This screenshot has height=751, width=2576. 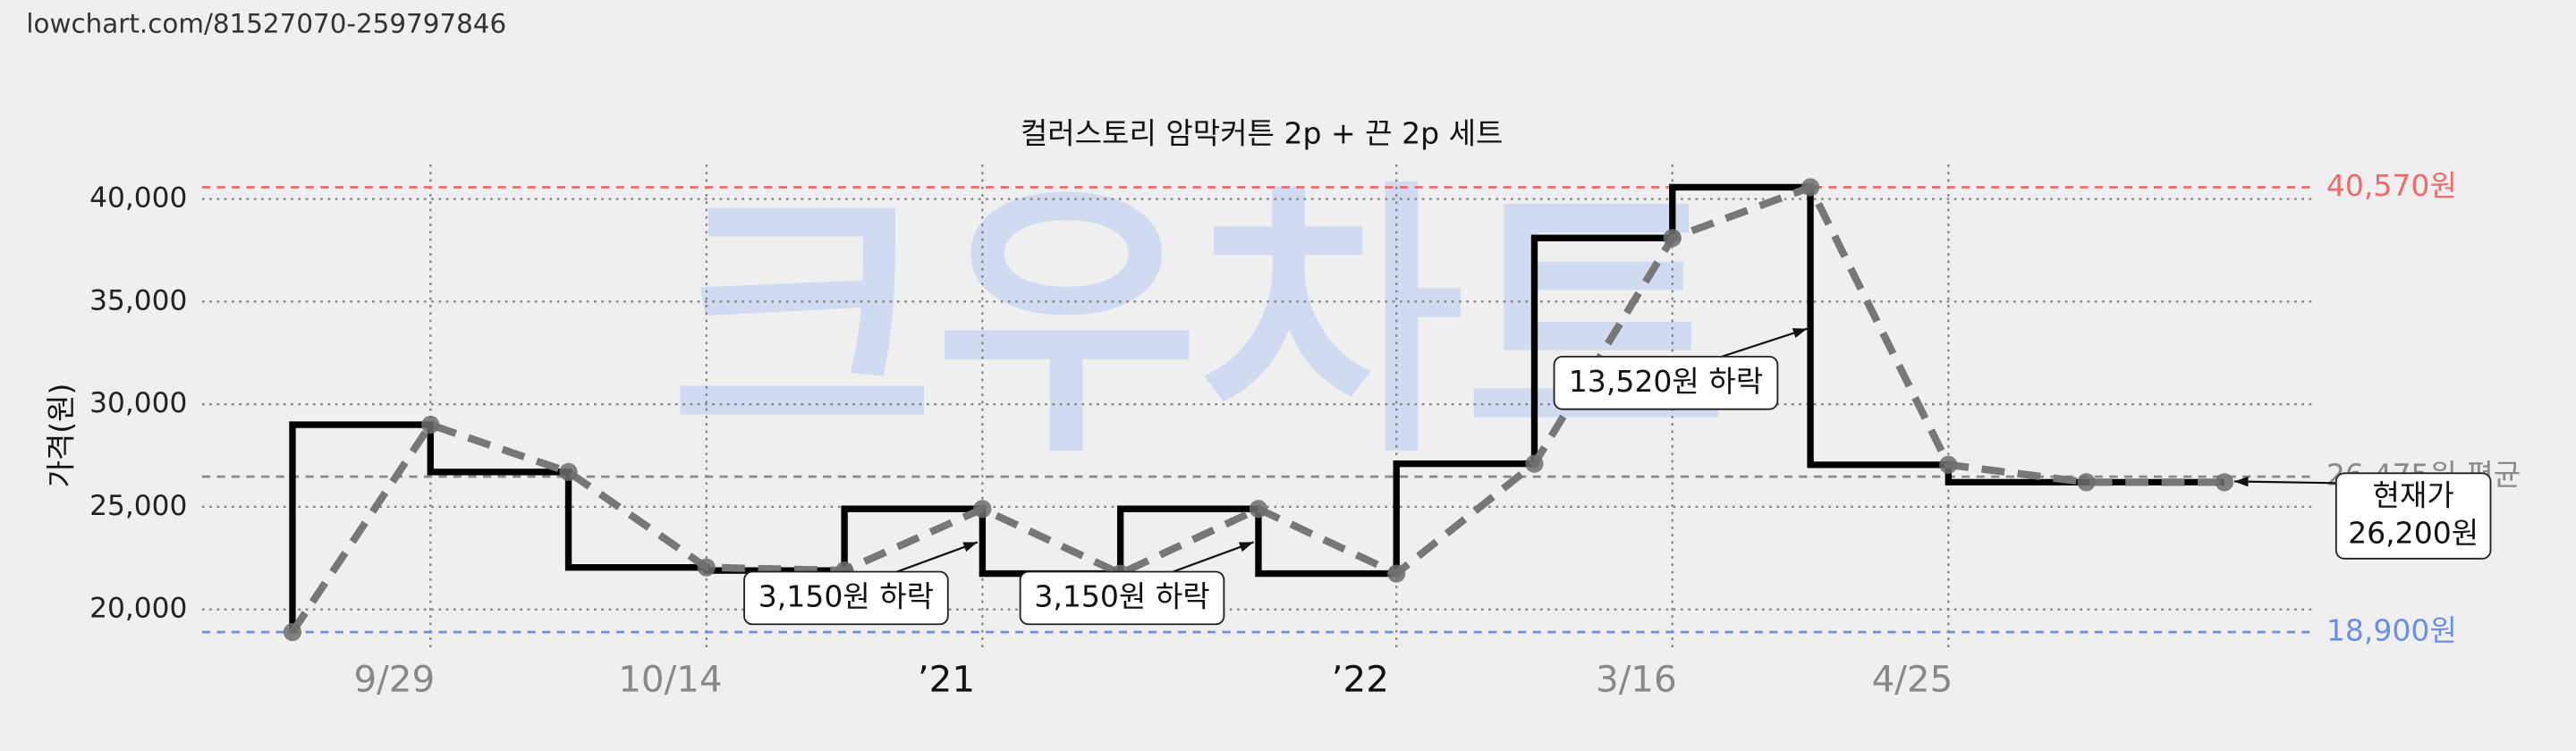 I want to click on annotation: 13,520원 하락, so click(x=1680, y=369).